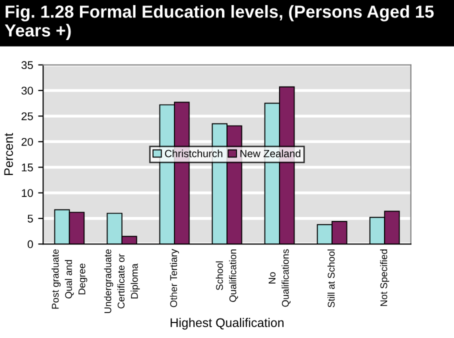 This screenshot has height=338, width=454. What do you see at coordinates (227, 324) in the screenshot?
I see `x-axis-title: Highest Qualification` at bounding box center [227, 324].